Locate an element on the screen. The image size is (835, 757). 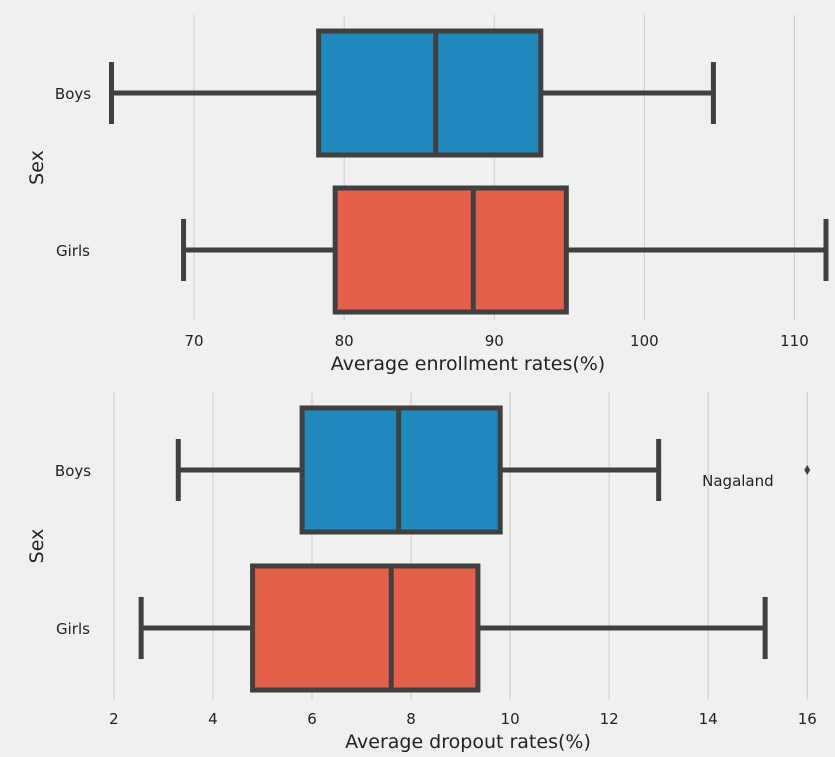
x-axis-label: Average enrollment rates(%) is located at coordinates (468, 364).